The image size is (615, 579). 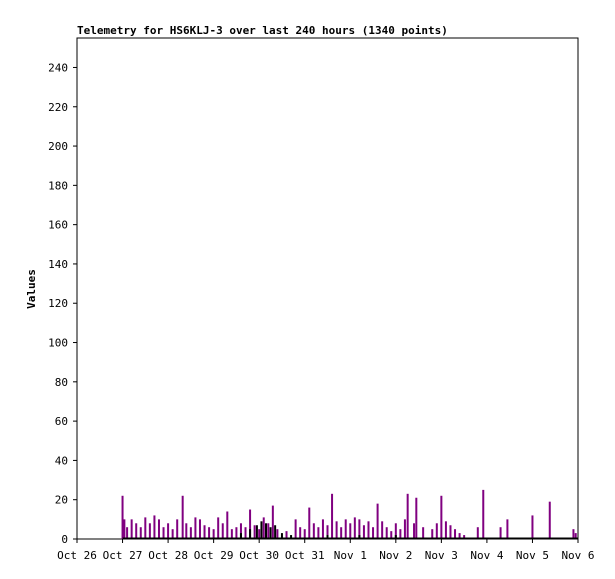 I want to click on y-tick-label: 100, so click(x=58, y=343).